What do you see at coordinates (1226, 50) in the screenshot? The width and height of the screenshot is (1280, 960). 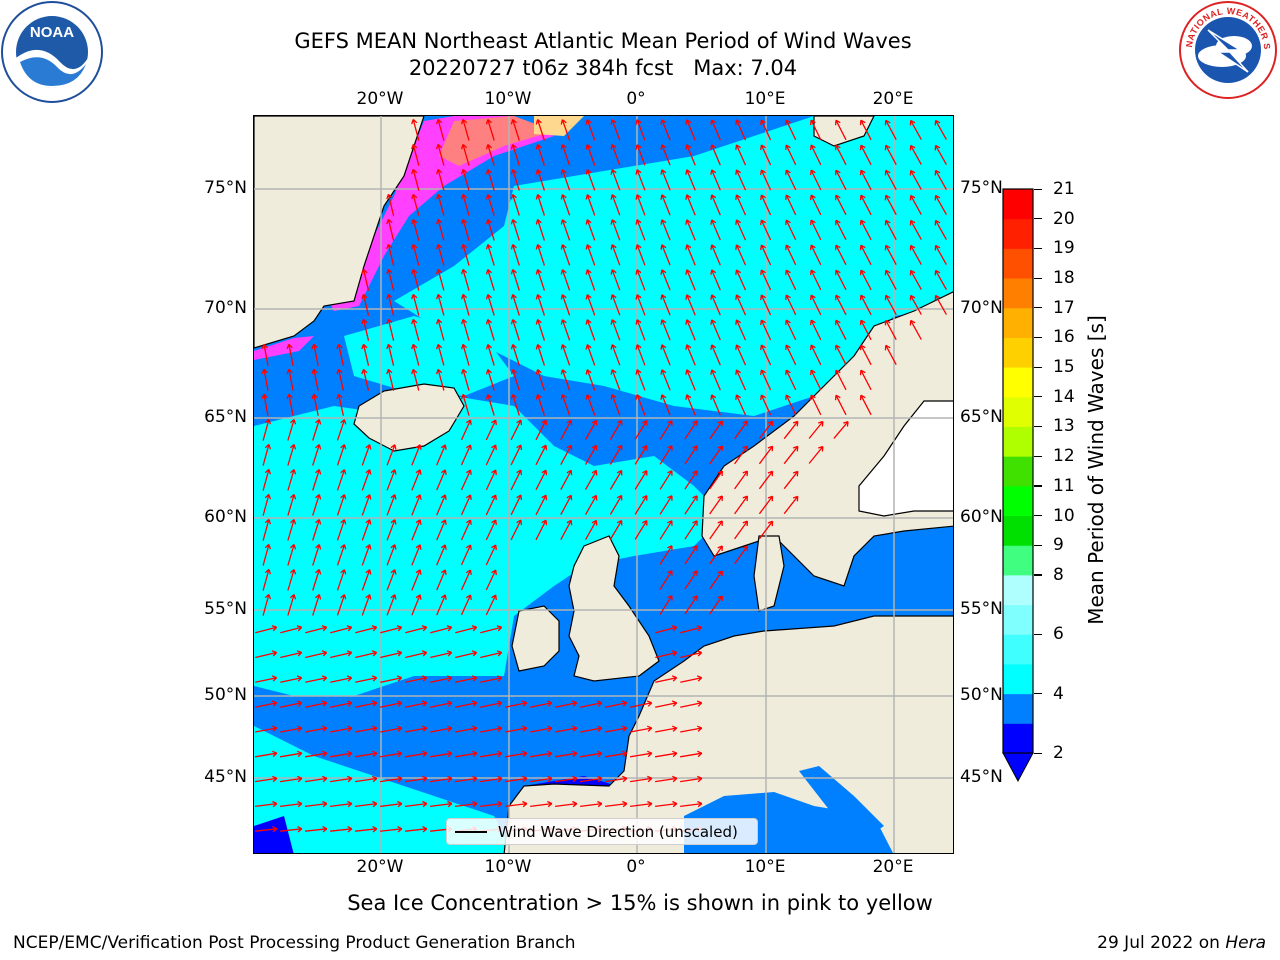 I see `nws-logo: NATIONAL WEATHER SERVICE` at bounding box center [1226, 50].